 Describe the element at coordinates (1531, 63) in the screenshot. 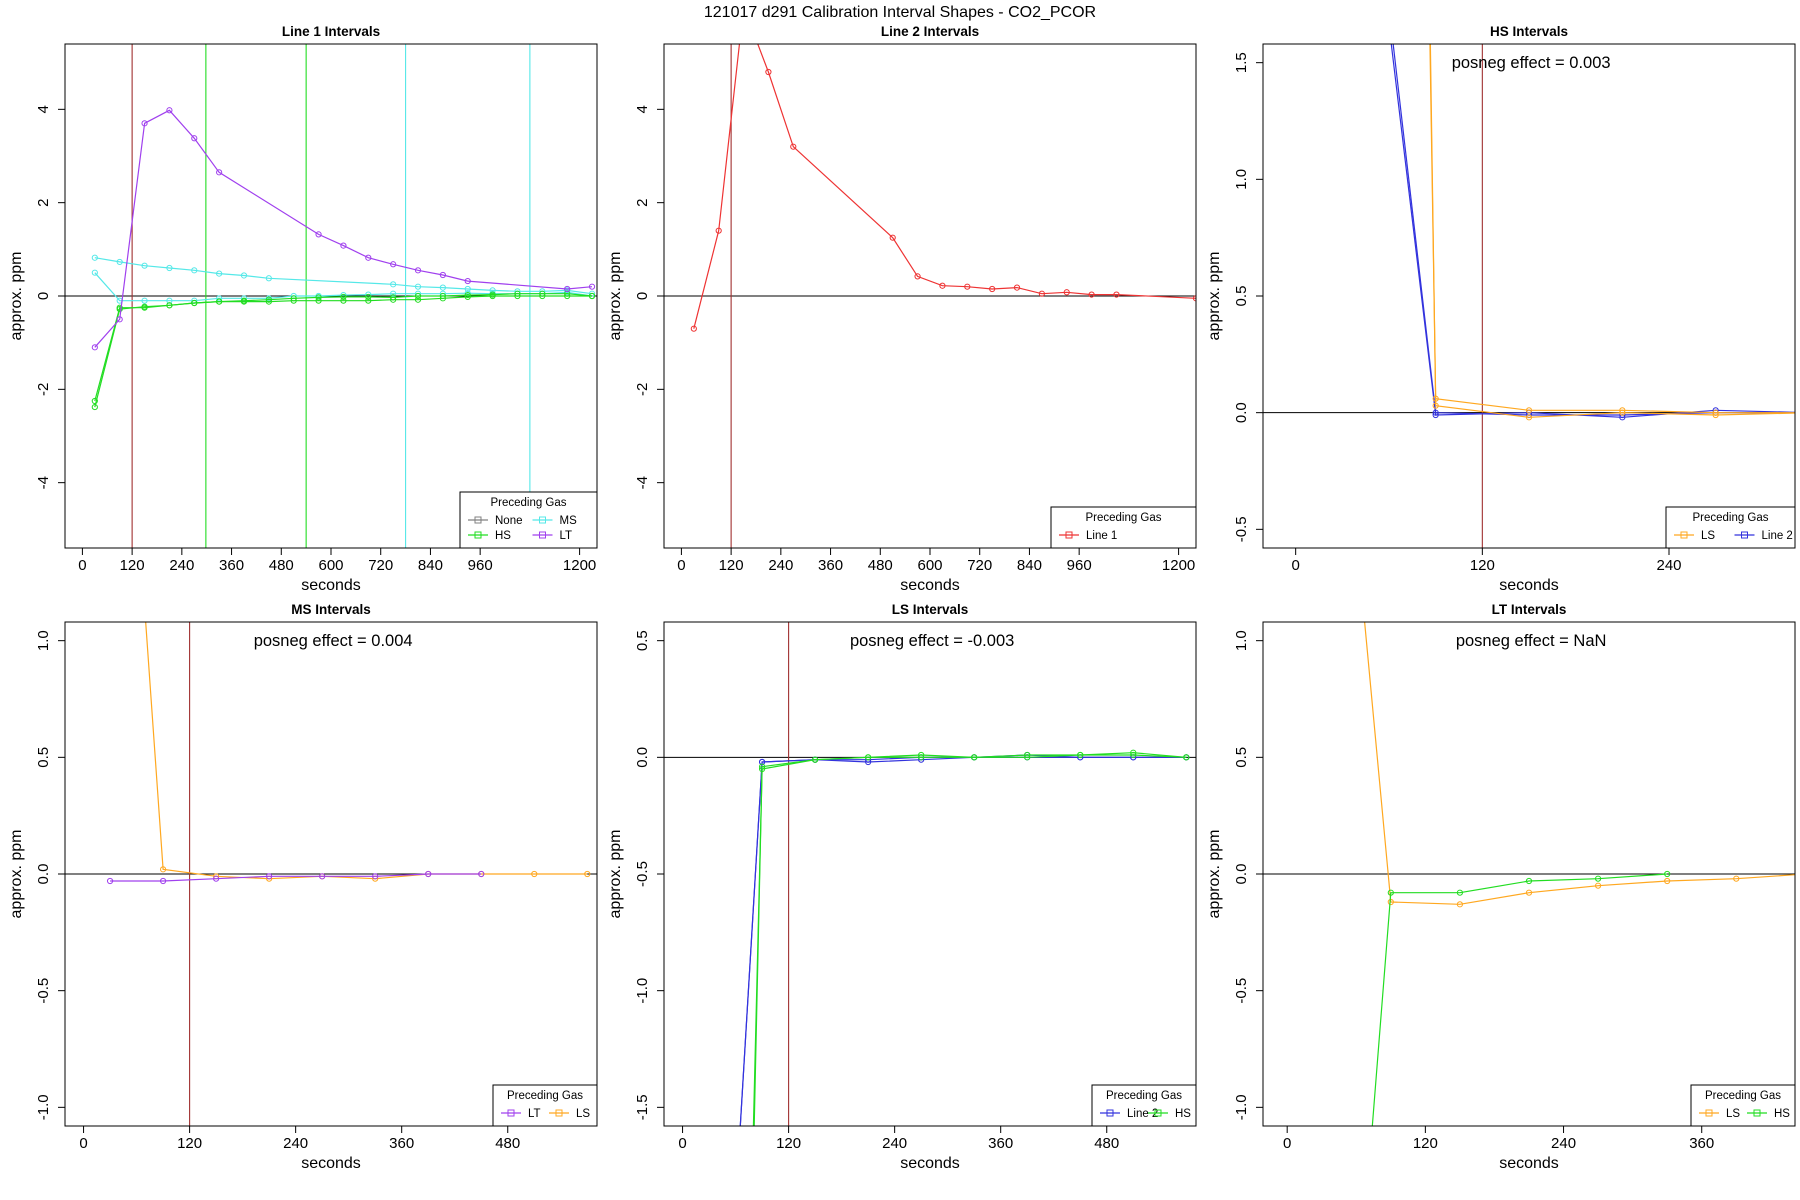

I see `posneg-annotation: posneg effect = 0.003` at that location.